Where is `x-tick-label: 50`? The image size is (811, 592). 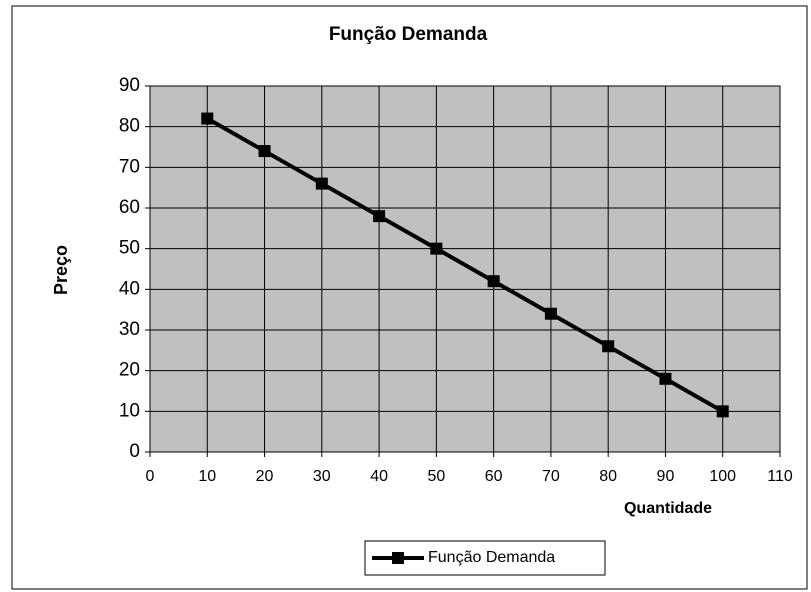
x-tick-label: 50 is located at coordinates (436, 476).